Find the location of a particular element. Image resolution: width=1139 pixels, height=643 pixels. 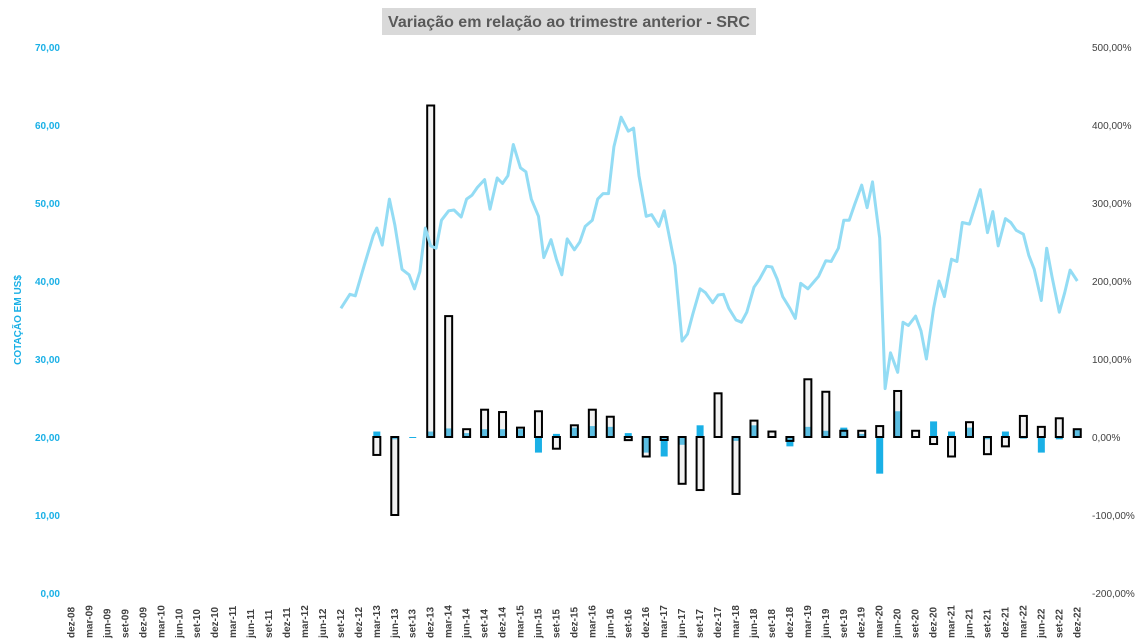

x-tick-label: jun-18 is located at coordinates (754, 623).